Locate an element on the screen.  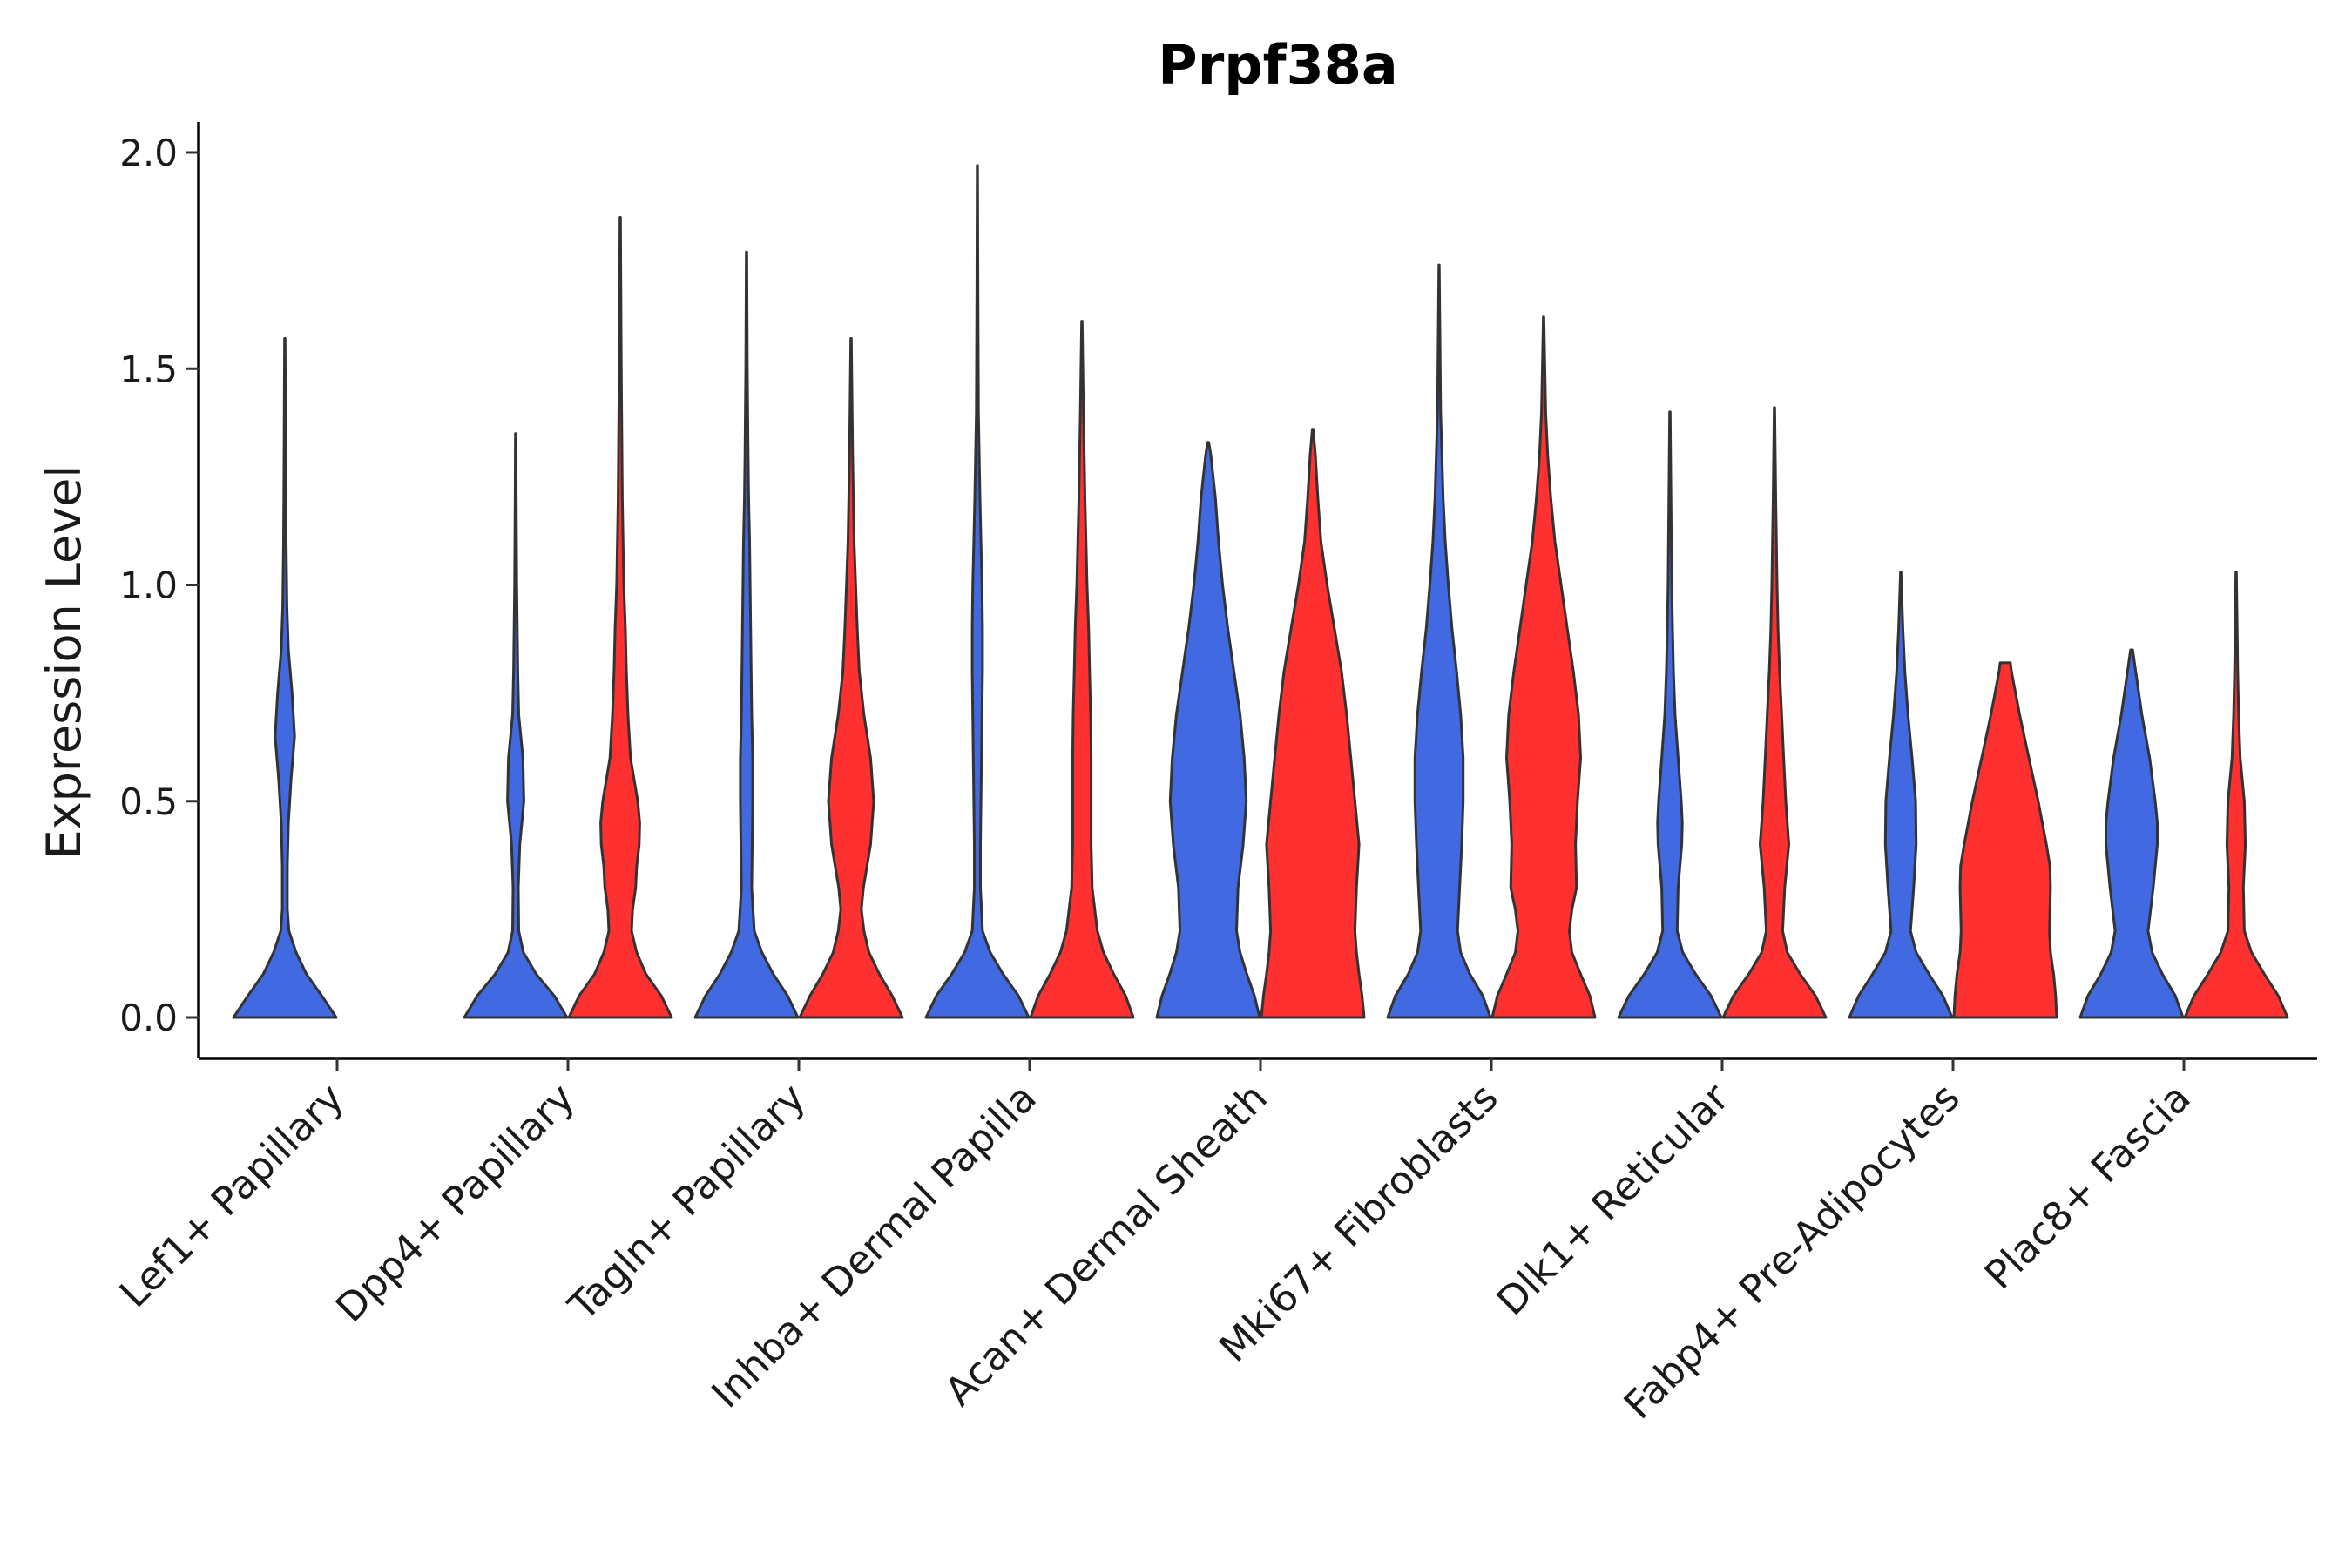
y-axis-label: Expression Level is located at coordinates (64, 662).